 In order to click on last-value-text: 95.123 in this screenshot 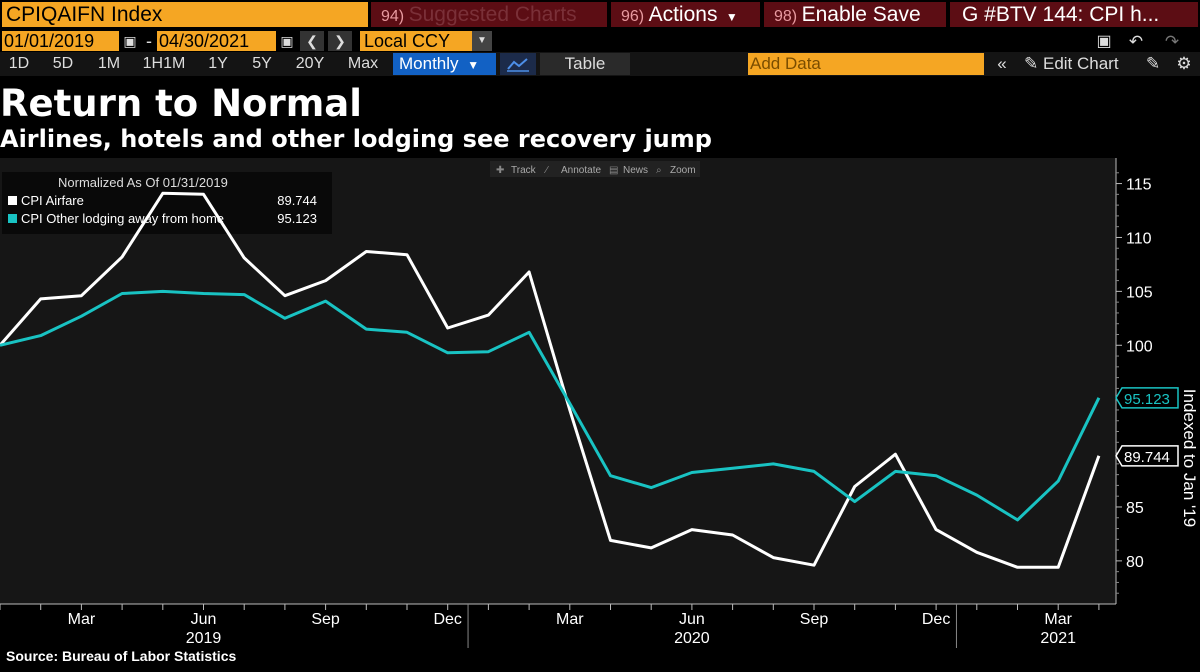, I will do `click(1147, 399)`.